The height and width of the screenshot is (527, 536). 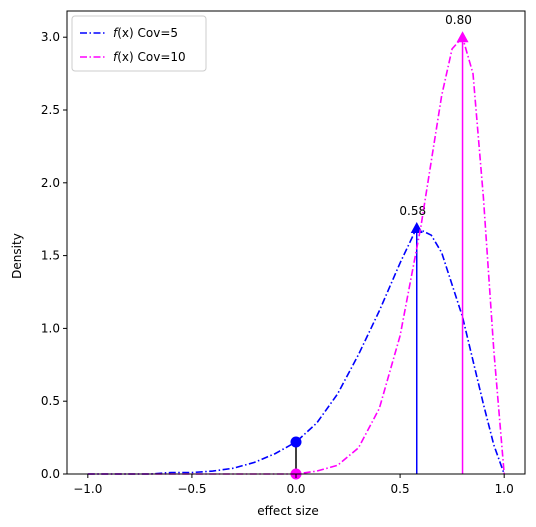 What do you see at coordinates (50, 401) in the screenshot?
I see `y-tick-label: 0.5` at bounding box center [50, 401].